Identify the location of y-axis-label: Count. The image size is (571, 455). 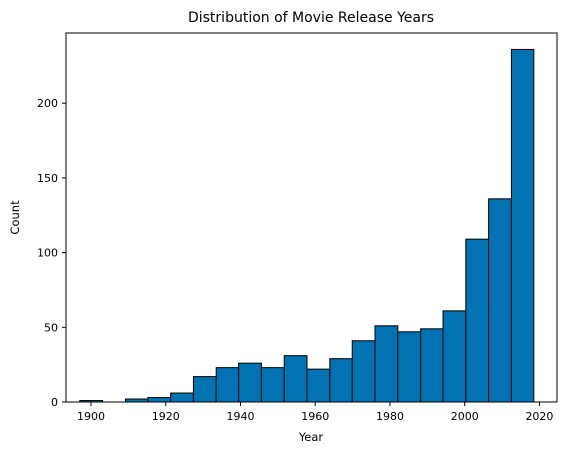
(15, 217).